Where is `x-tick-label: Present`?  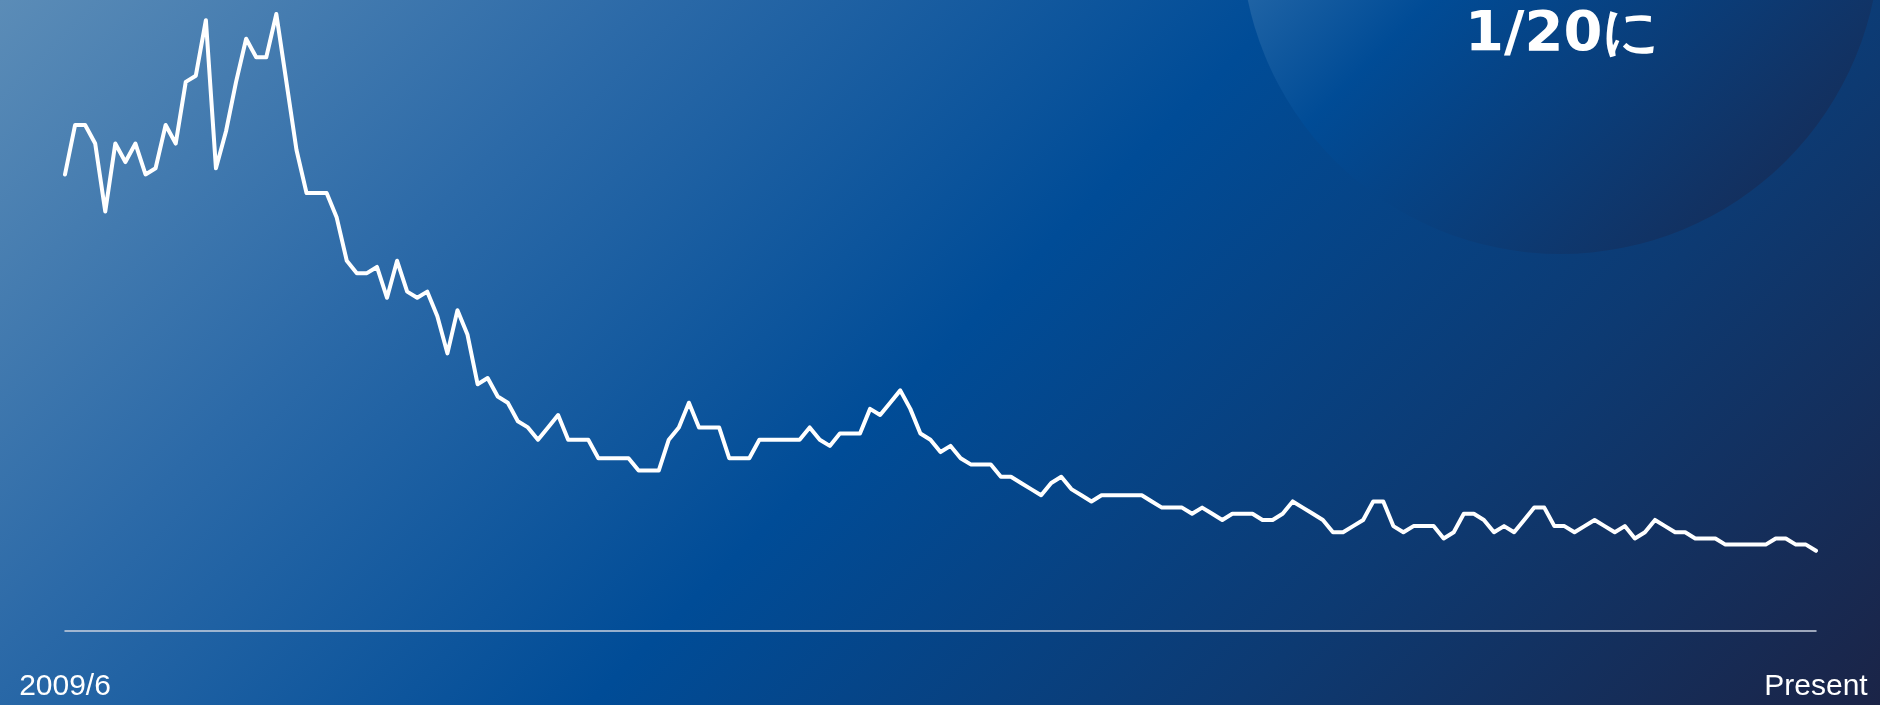 x-tick-label: Present is located at coordinates (1816, 684).